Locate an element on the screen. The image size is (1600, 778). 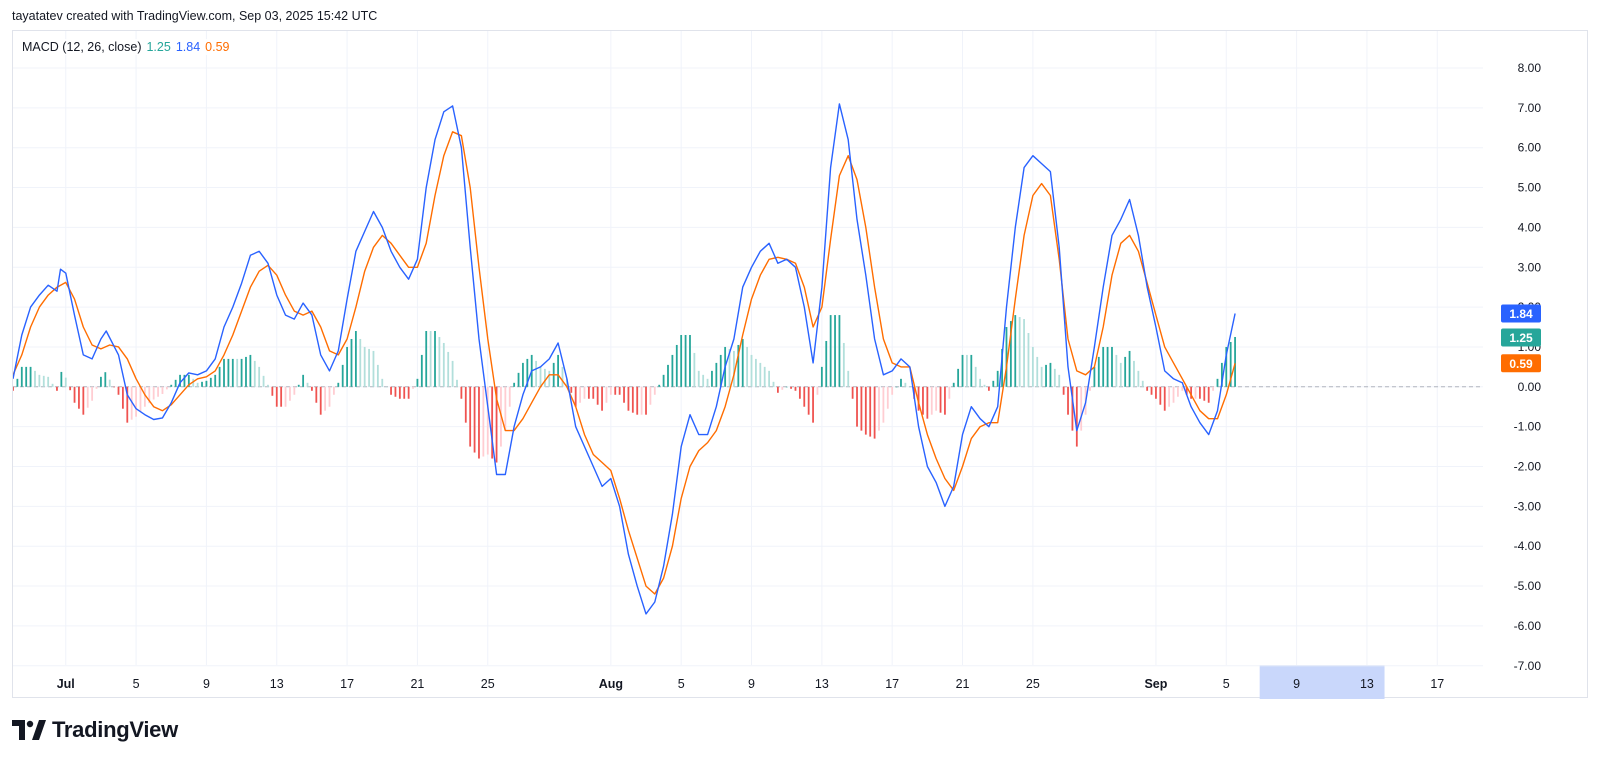
x-tick-label: 13 is located at coordinates (822, 684).